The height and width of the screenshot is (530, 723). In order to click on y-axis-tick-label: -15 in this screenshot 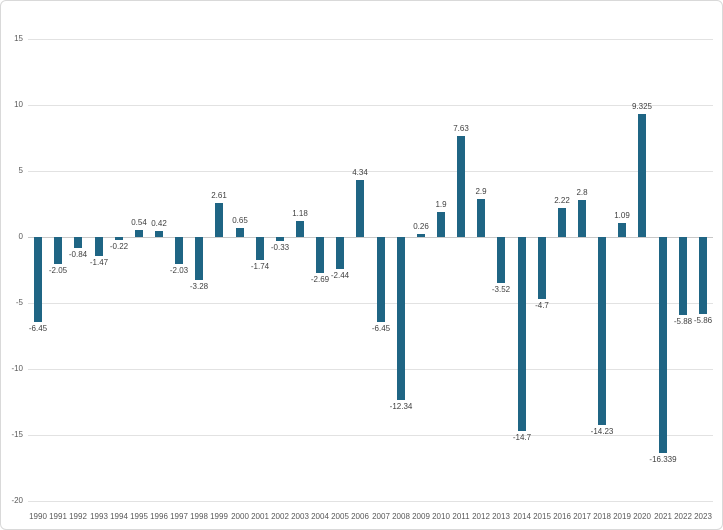, I will do `click(17, 434)`.